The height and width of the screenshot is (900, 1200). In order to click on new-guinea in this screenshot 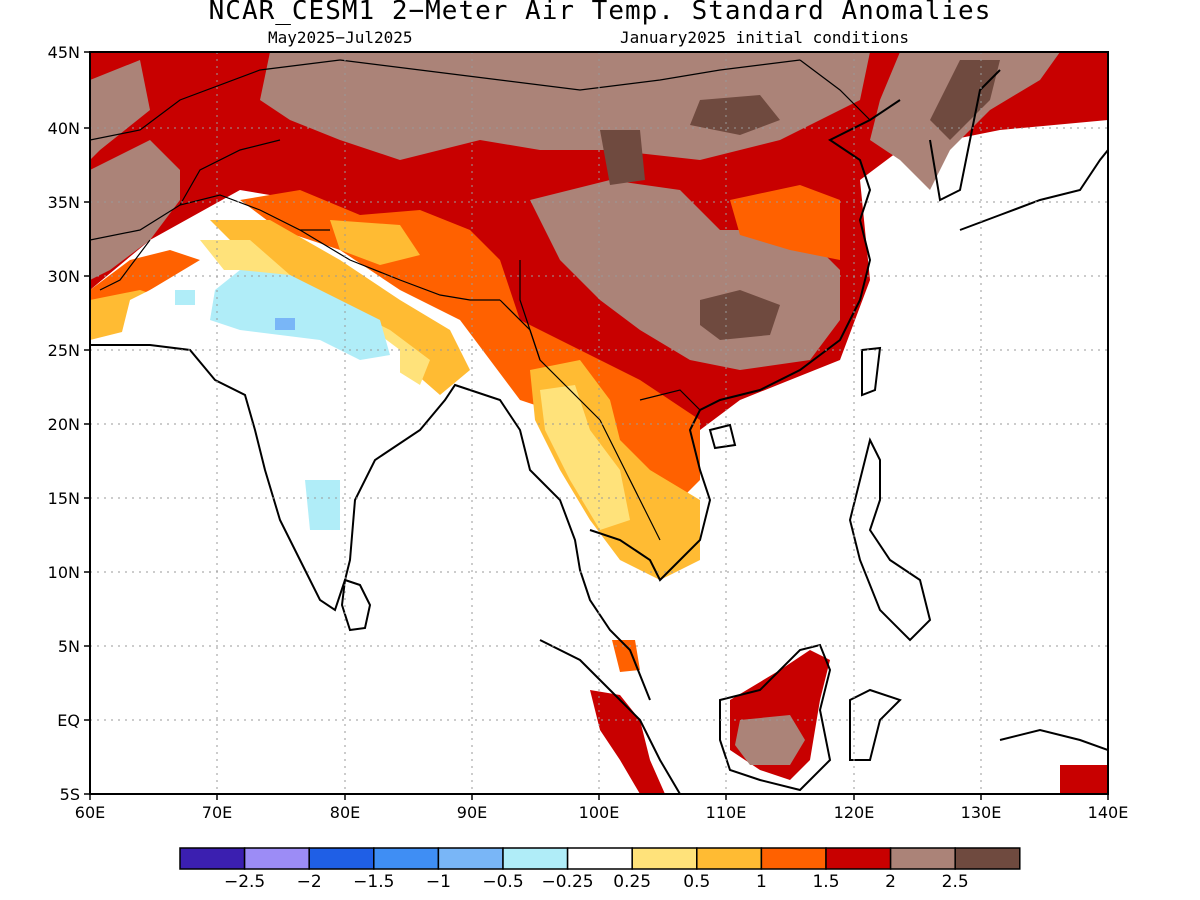, I will do `click(1053, 739)`.